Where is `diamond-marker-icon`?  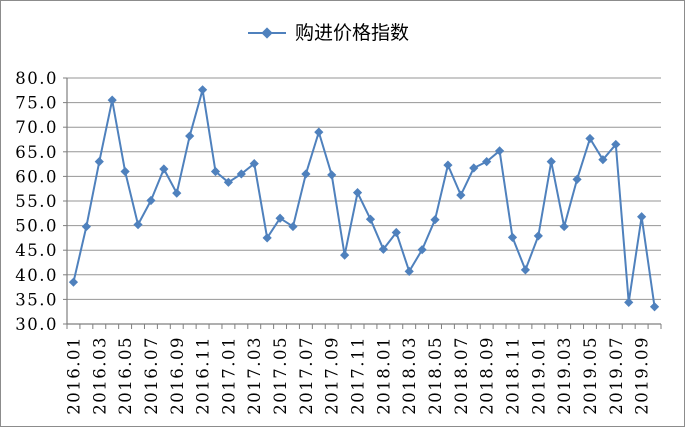 diamond-marker-icon is located at coordinates (267, 33).